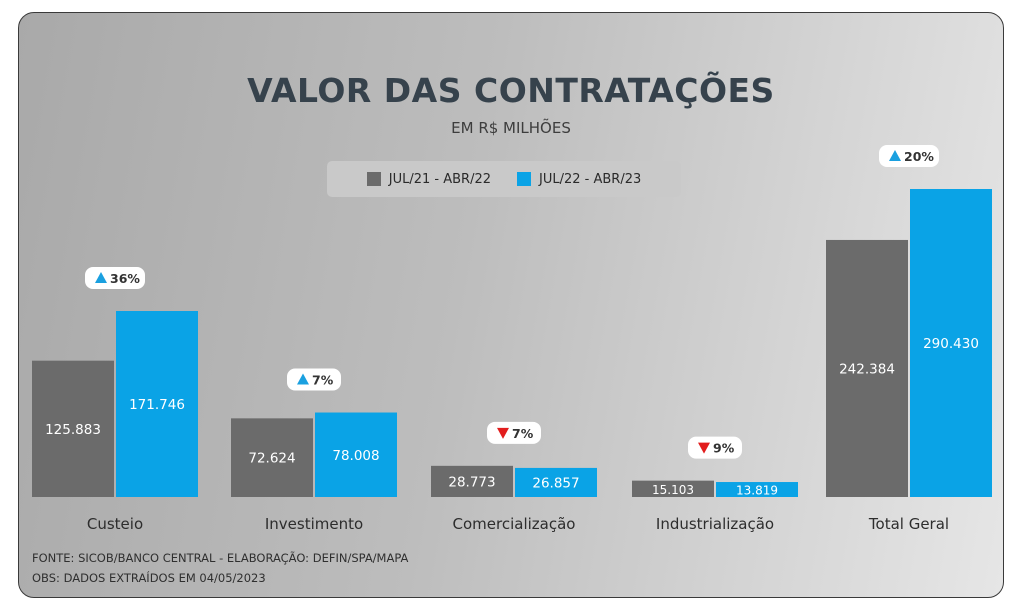  What do you see at coordinates (125, 278) in the screenshot?
I see `change-label: 36%` at bounding box center [125, 278].